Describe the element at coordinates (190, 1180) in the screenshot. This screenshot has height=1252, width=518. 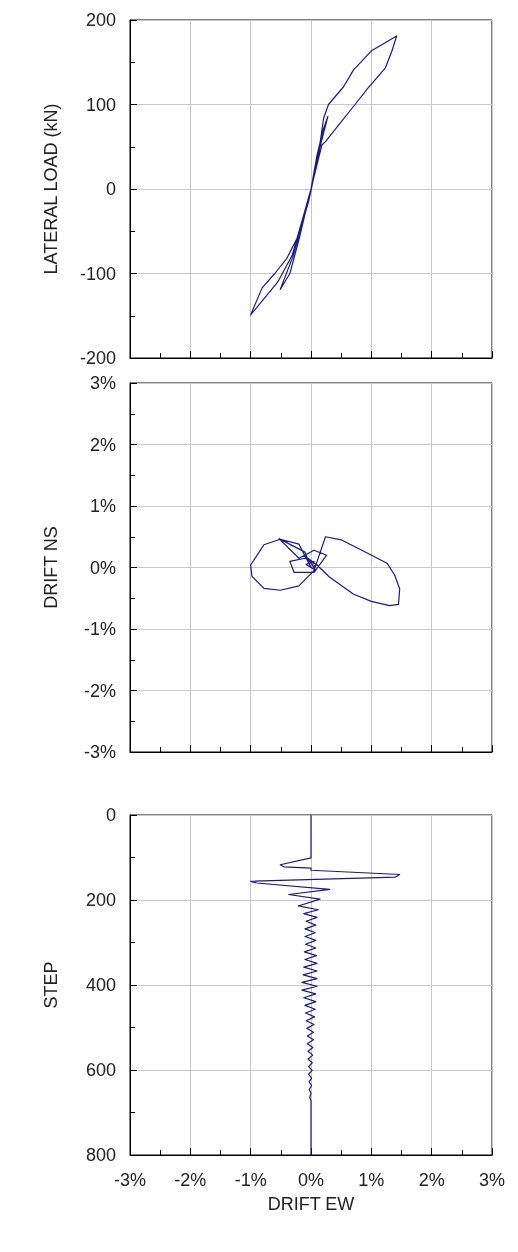
I see `x-tick-label: -2%` at that location.